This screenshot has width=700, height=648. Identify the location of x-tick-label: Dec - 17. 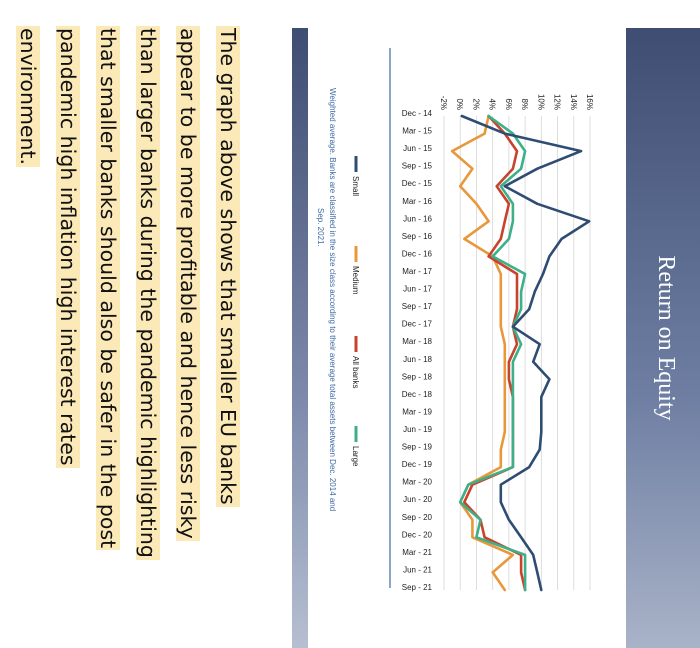
(417, 324).